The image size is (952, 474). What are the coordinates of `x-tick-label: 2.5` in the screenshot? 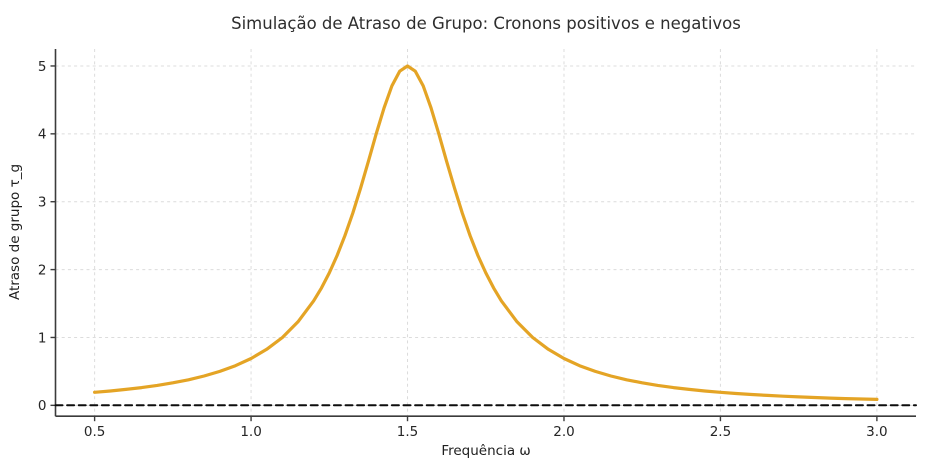 It's located at (720, 432).